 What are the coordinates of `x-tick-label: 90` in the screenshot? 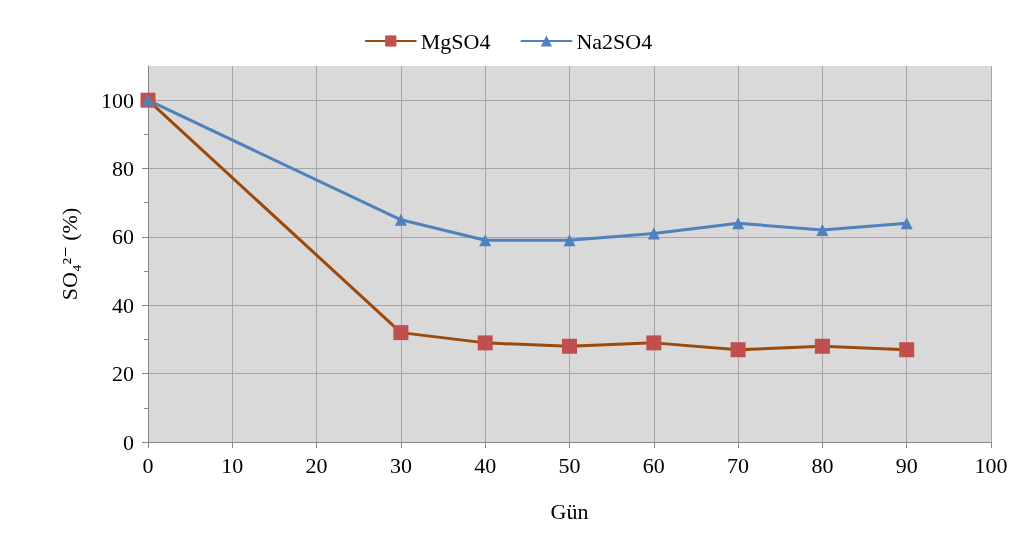 It's located at (906, 465).